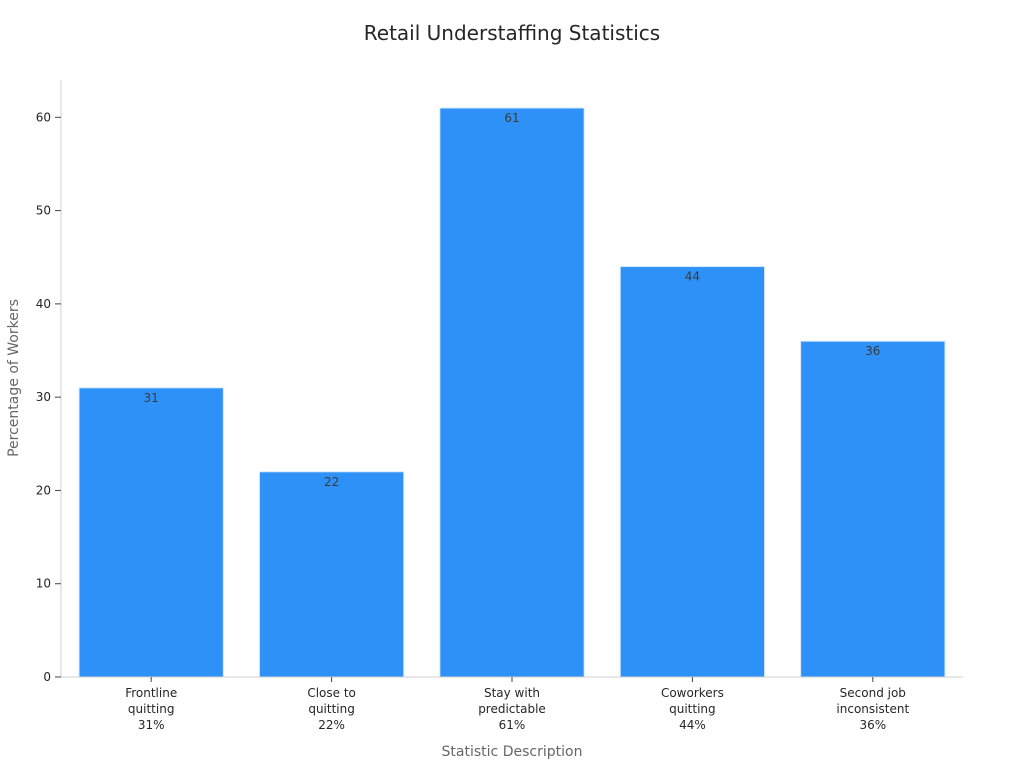  I want to click on y-axis: 0 10 20 30 40 50 60, so click(49, 382).